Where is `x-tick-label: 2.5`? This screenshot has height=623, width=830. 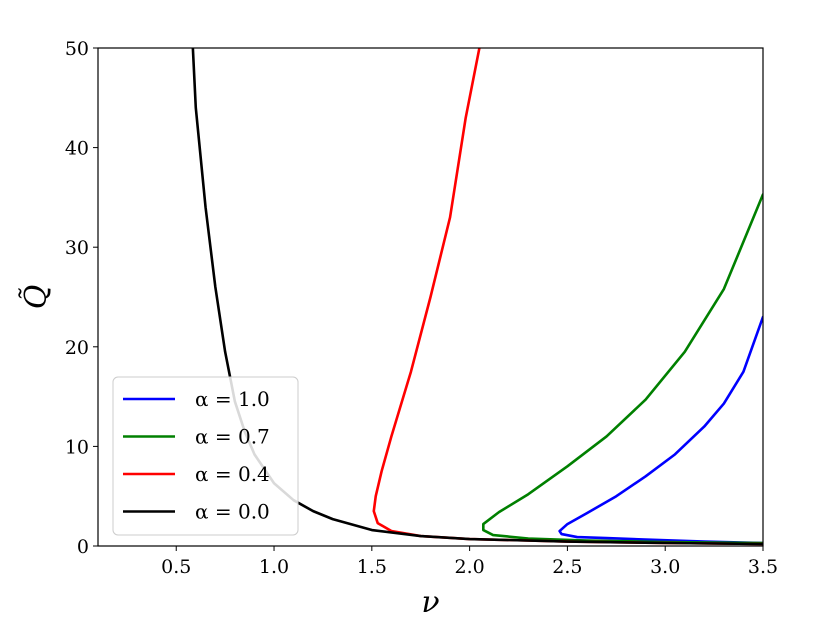 x-tick-label: 2.5 is located at coordinates (567, 567).